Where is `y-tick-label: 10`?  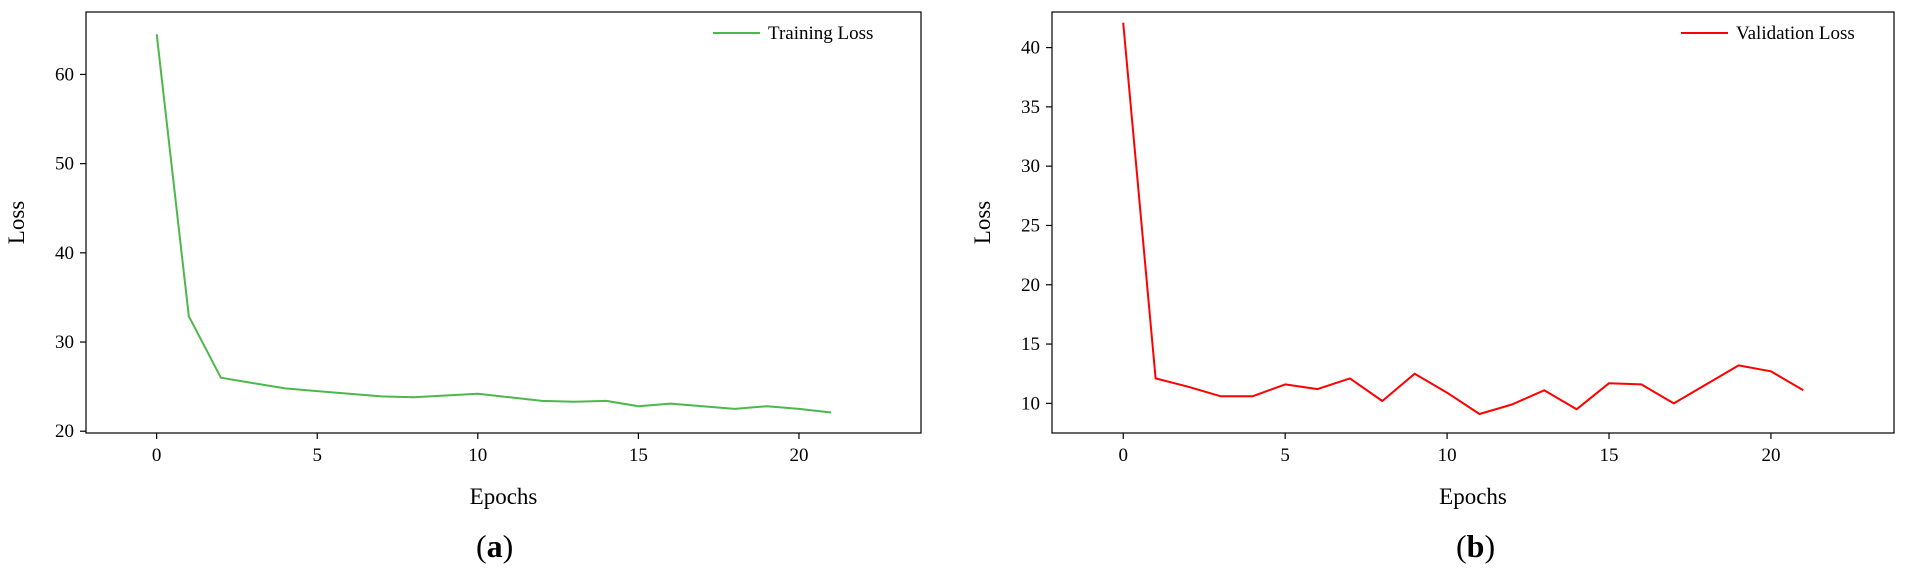
y-tick-label: 10 is located at coordinates (1030, 403).